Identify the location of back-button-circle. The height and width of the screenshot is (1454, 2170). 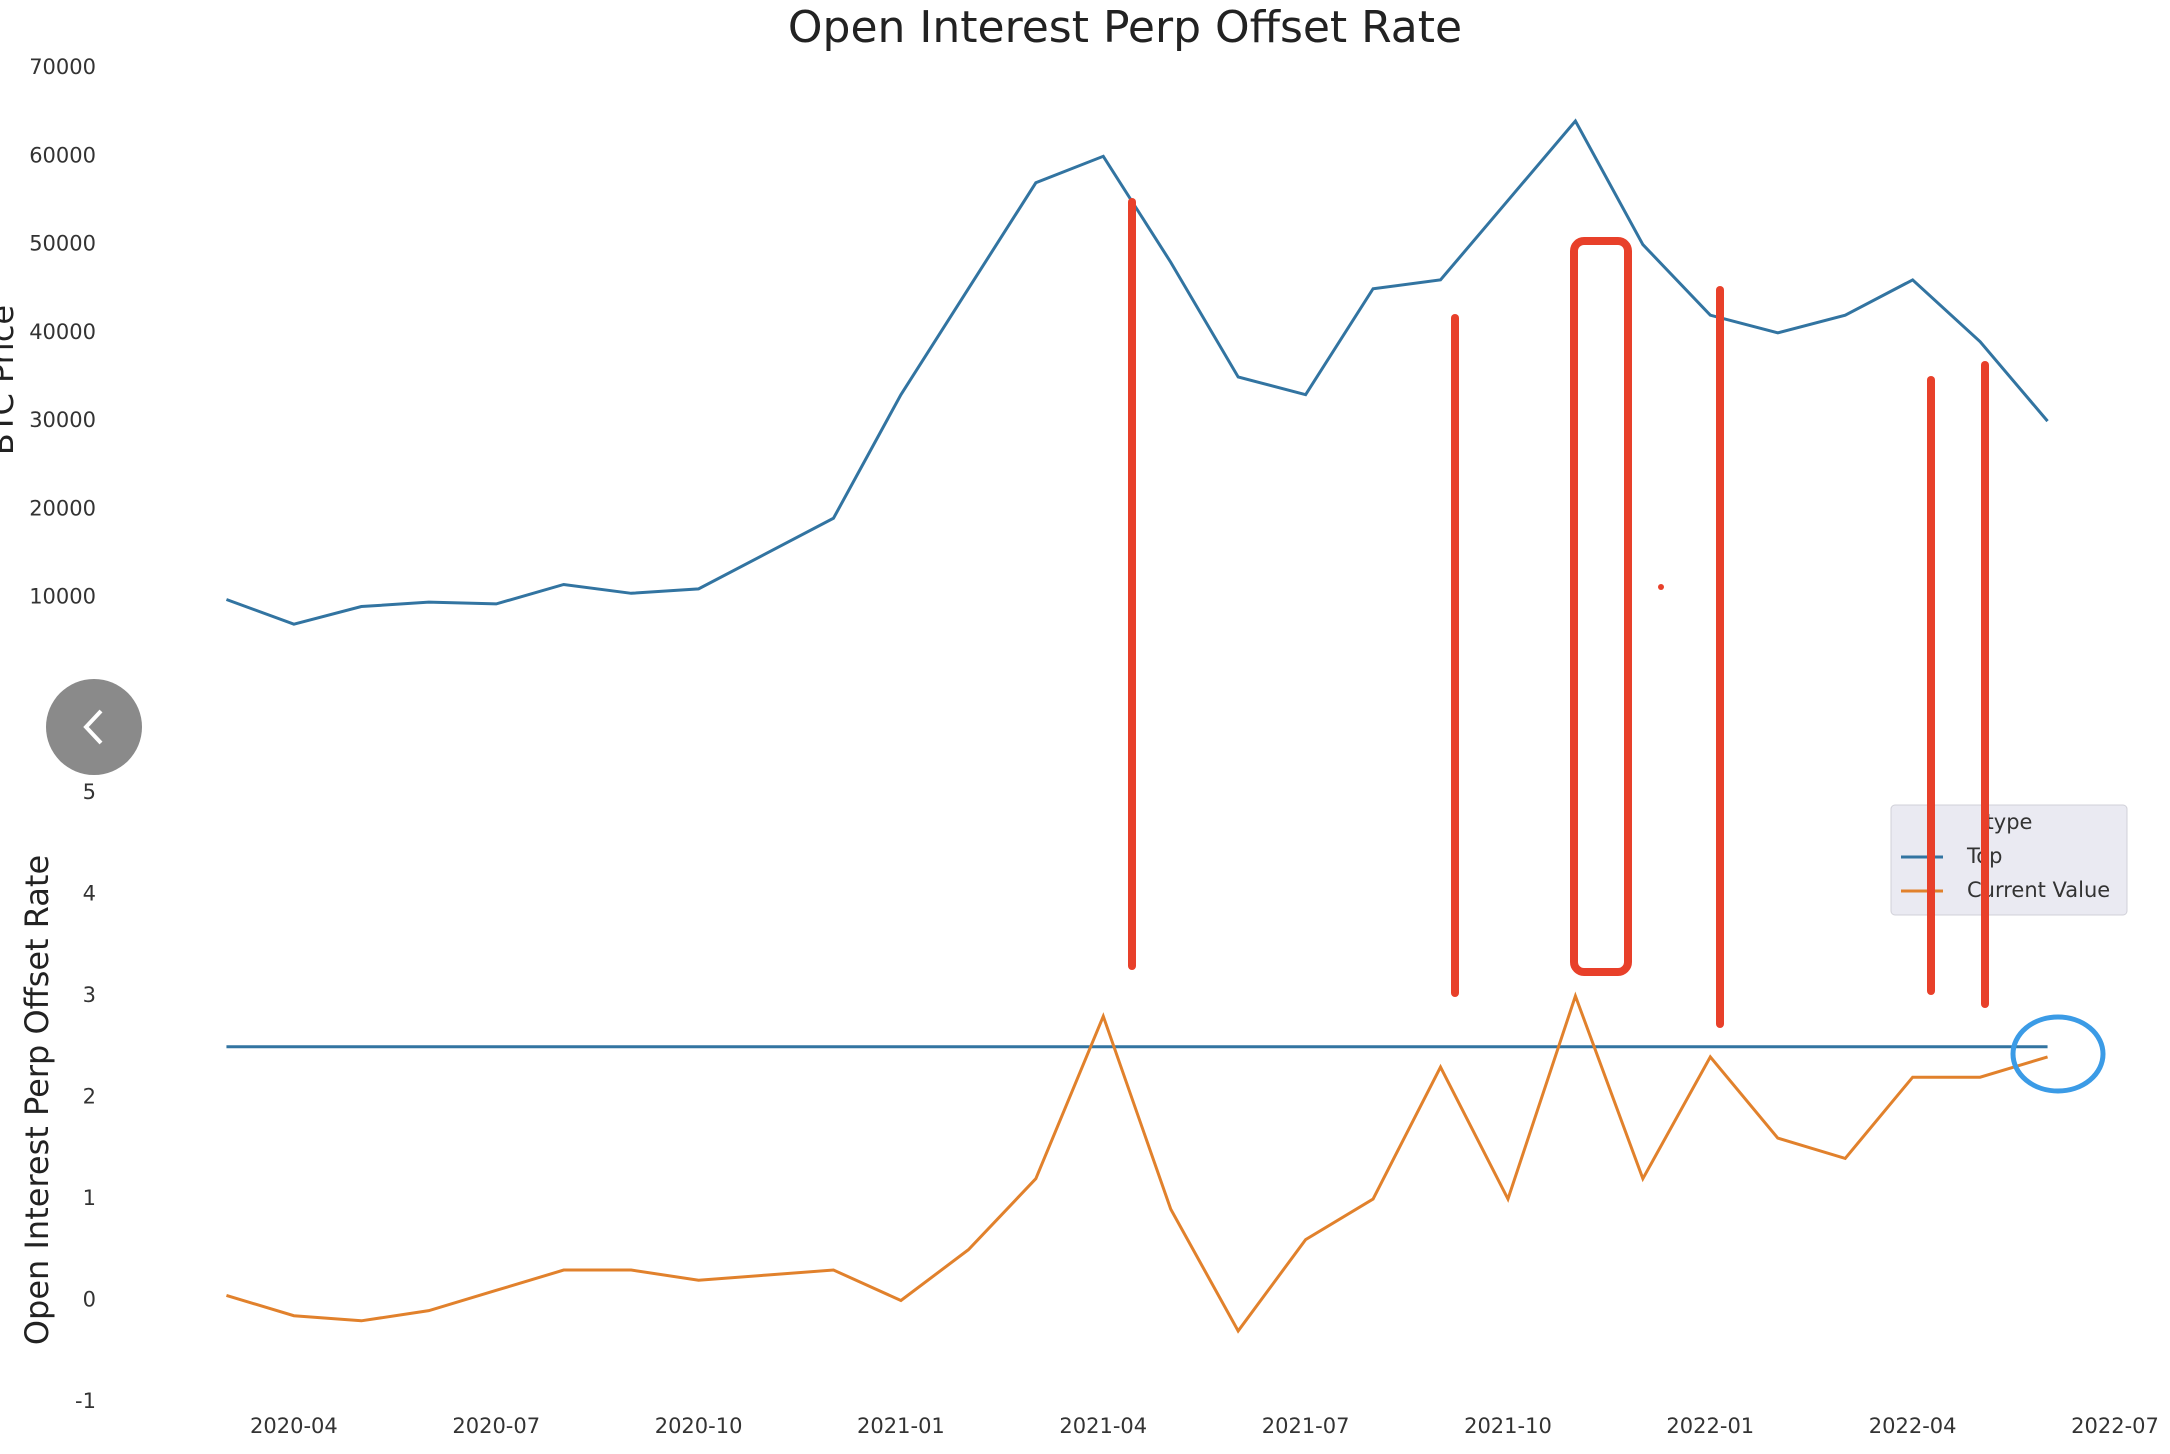
(94, 727).